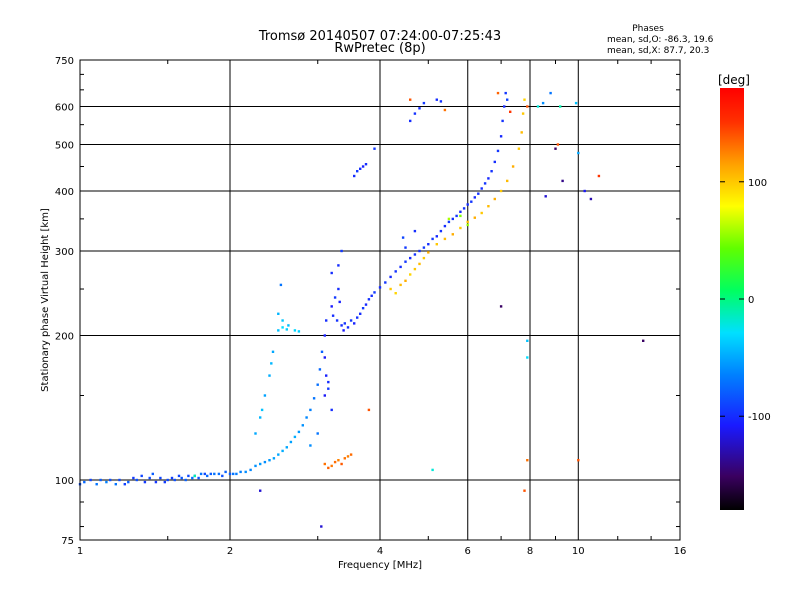 This screenshot has height=600, width=800. Describe the element at coordinates (379, 48) in the screenshot. I see `chart-subtitle: RwPretec (8p)` at that location.